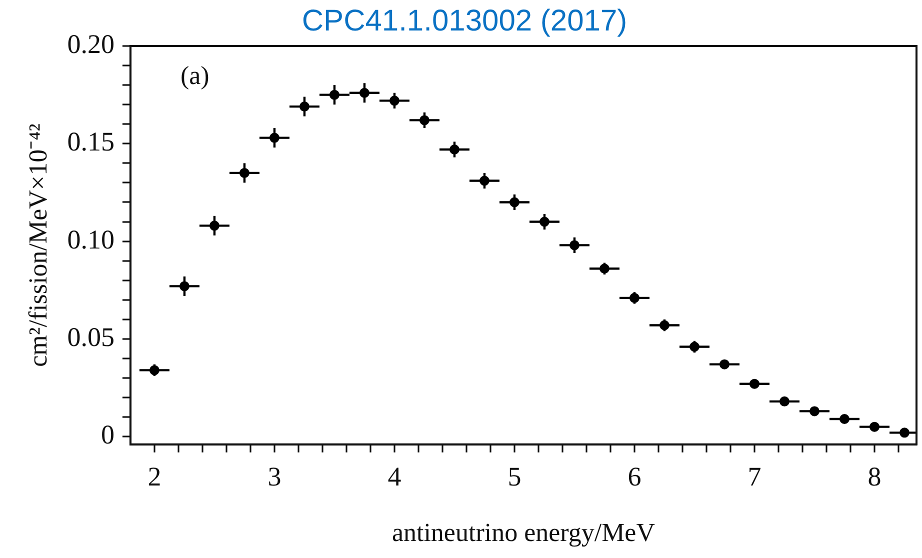  I want to click on x-tick-label: 5, so click(515, 477).